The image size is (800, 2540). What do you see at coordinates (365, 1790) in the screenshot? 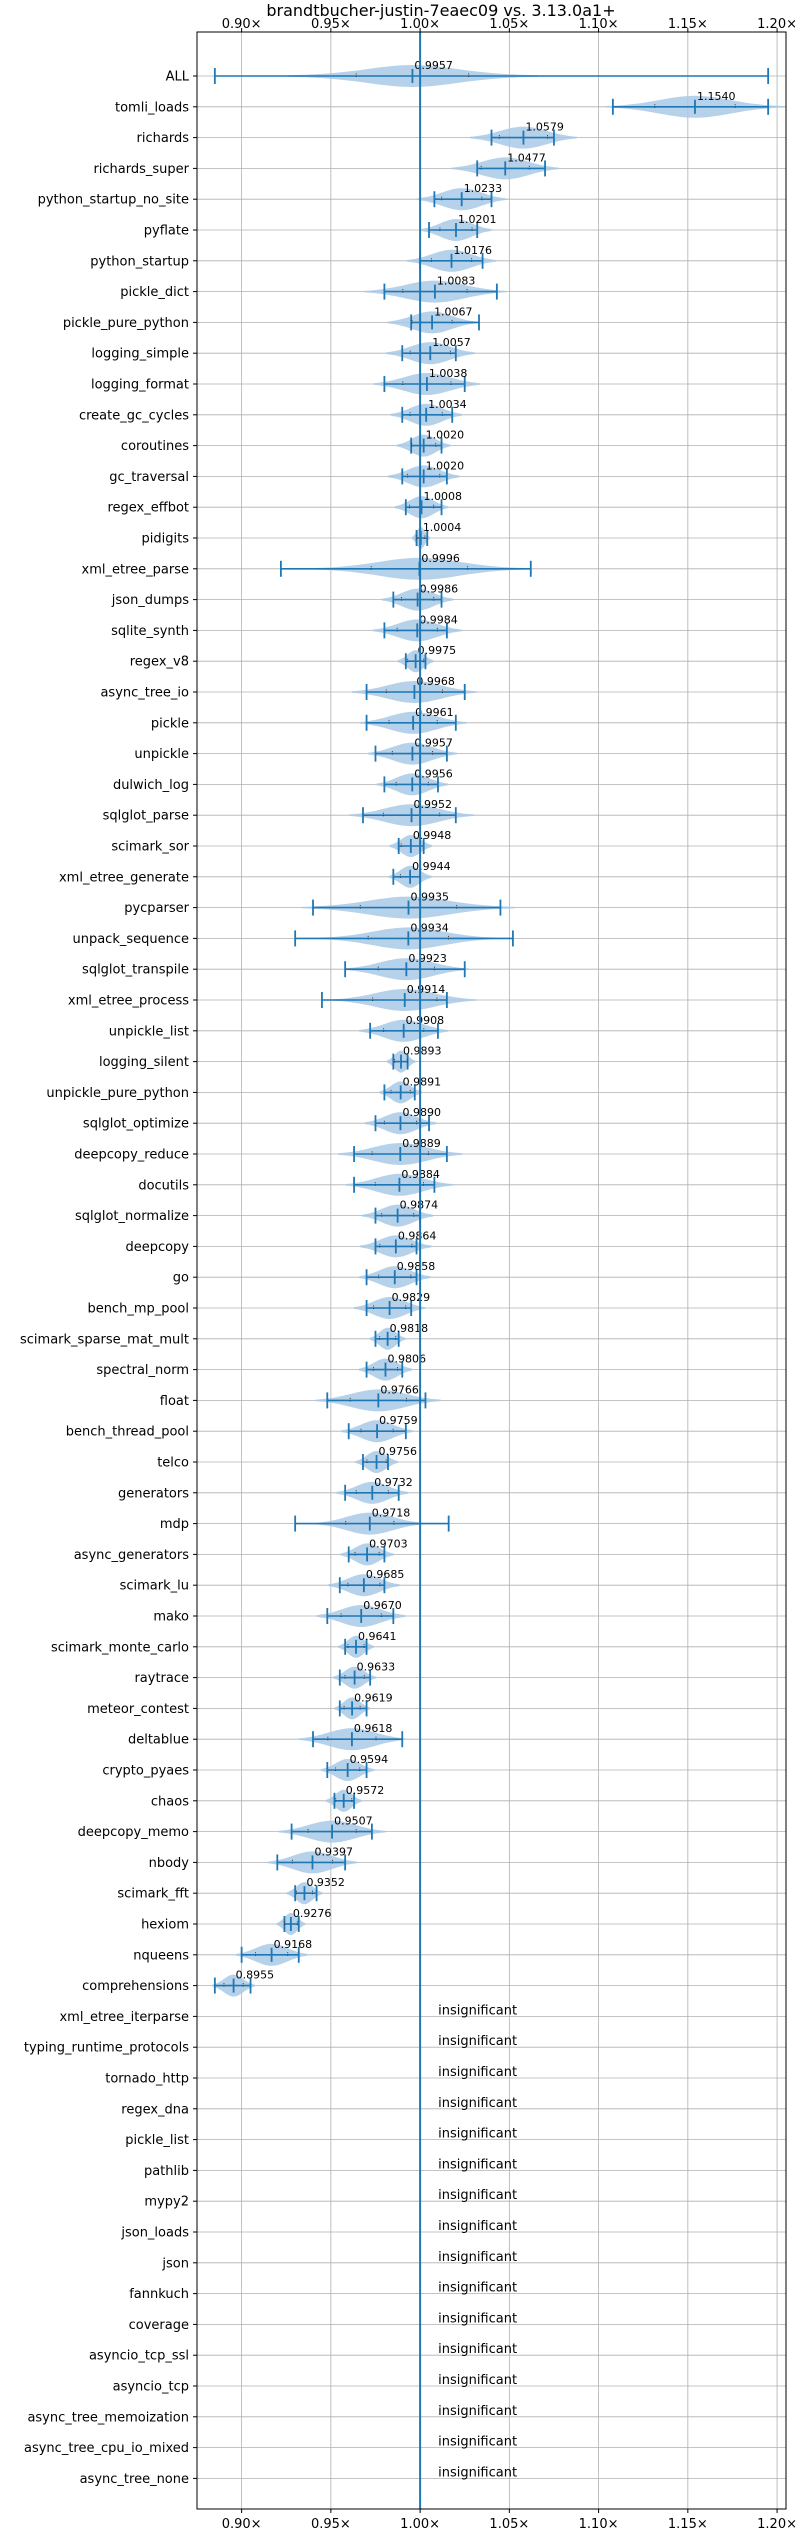
I see `mean-value-label: 0.9572` at bounding box center [365, 1790].